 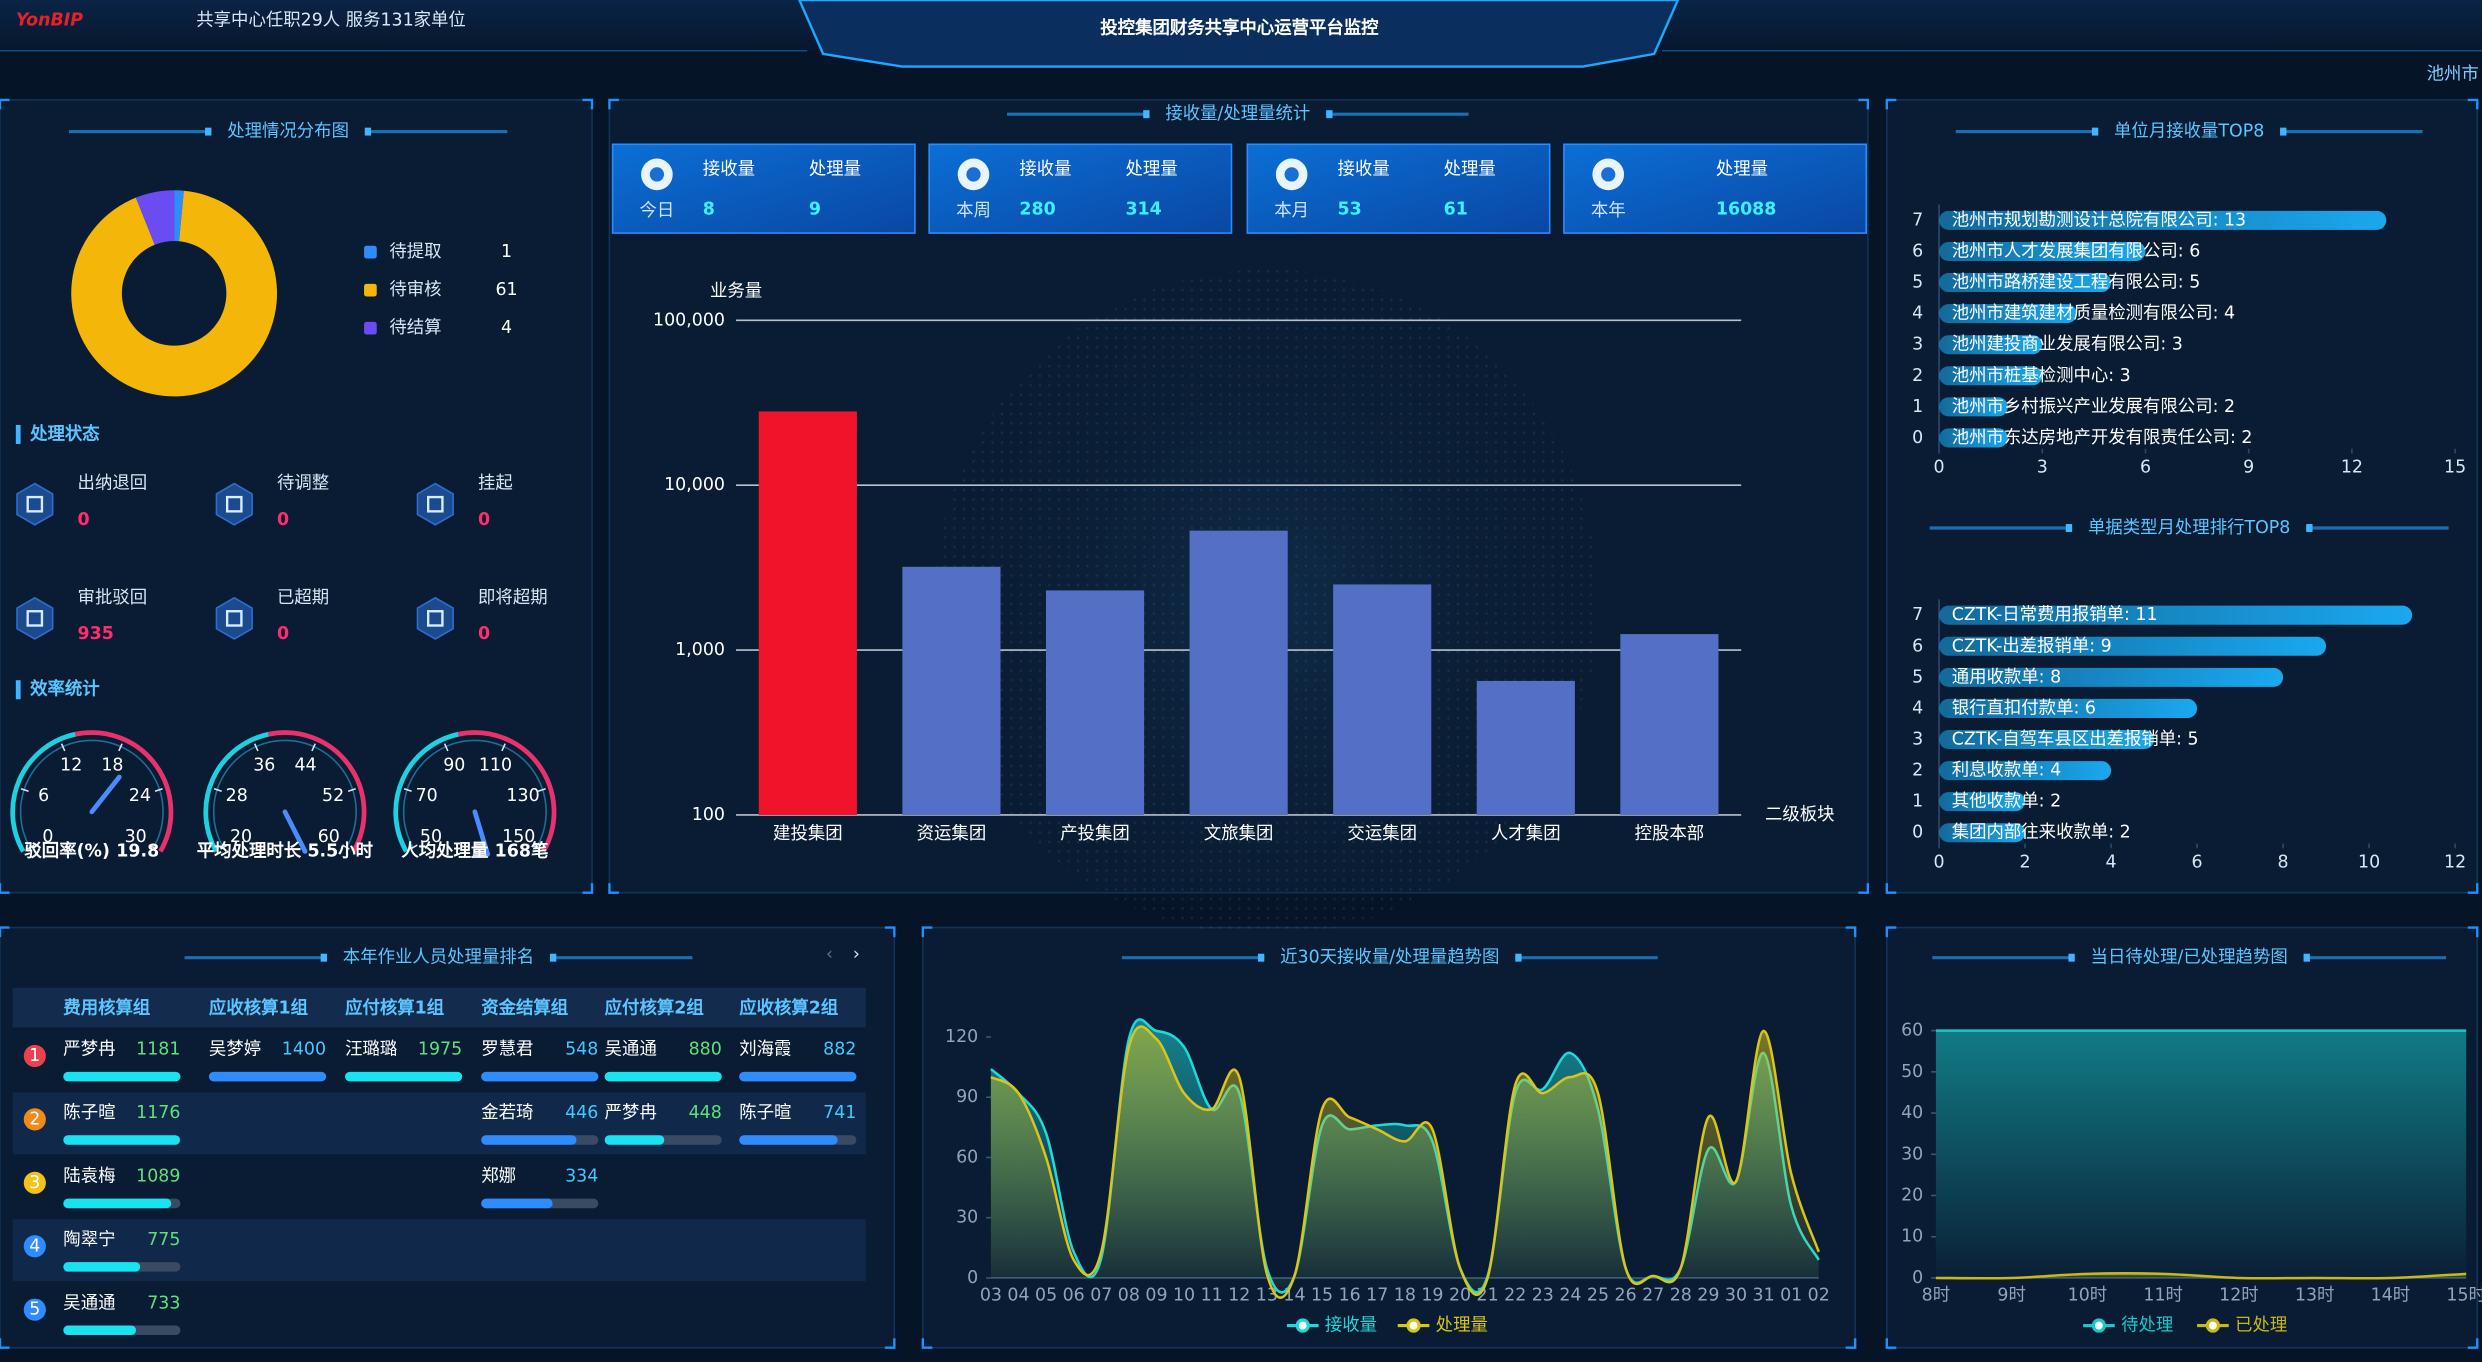 What do you see at coordinates (370, 252) in the screenshot?
I see `legend-swatch` at bounding box center [370, 252].